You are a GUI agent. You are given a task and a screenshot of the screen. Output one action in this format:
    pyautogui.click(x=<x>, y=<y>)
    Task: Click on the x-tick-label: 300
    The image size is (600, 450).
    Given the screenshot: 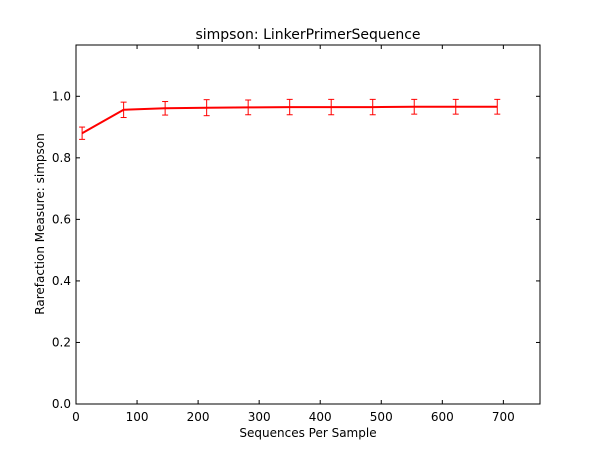 What is the action you would take?
    pyautogui.click(x=259, y=417)
    